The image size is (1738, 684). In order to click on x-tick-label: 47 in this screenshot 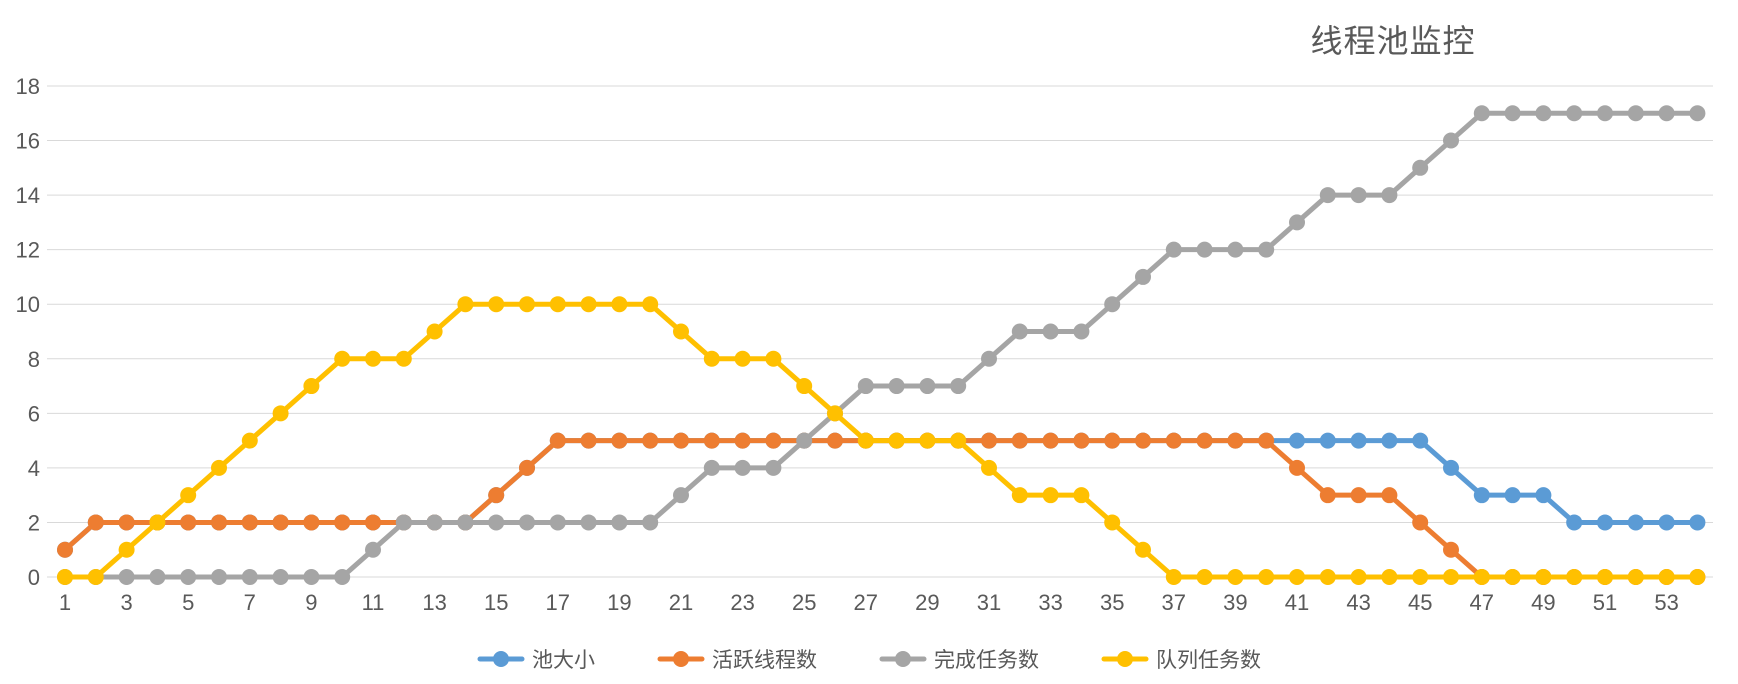, I will do `click(1482, 602)`.